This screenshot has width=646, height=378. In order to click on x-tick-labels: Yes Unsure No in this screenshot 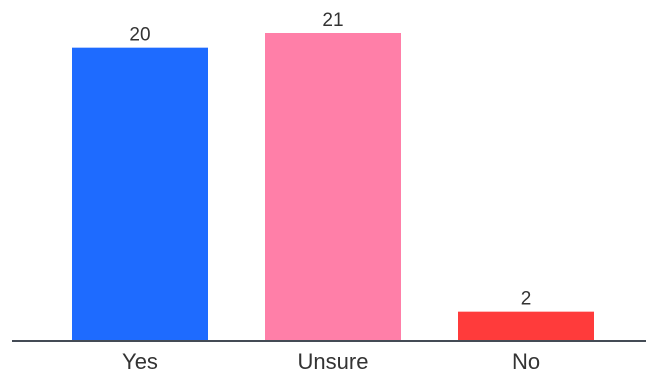, I will do `click(331, 361)`.